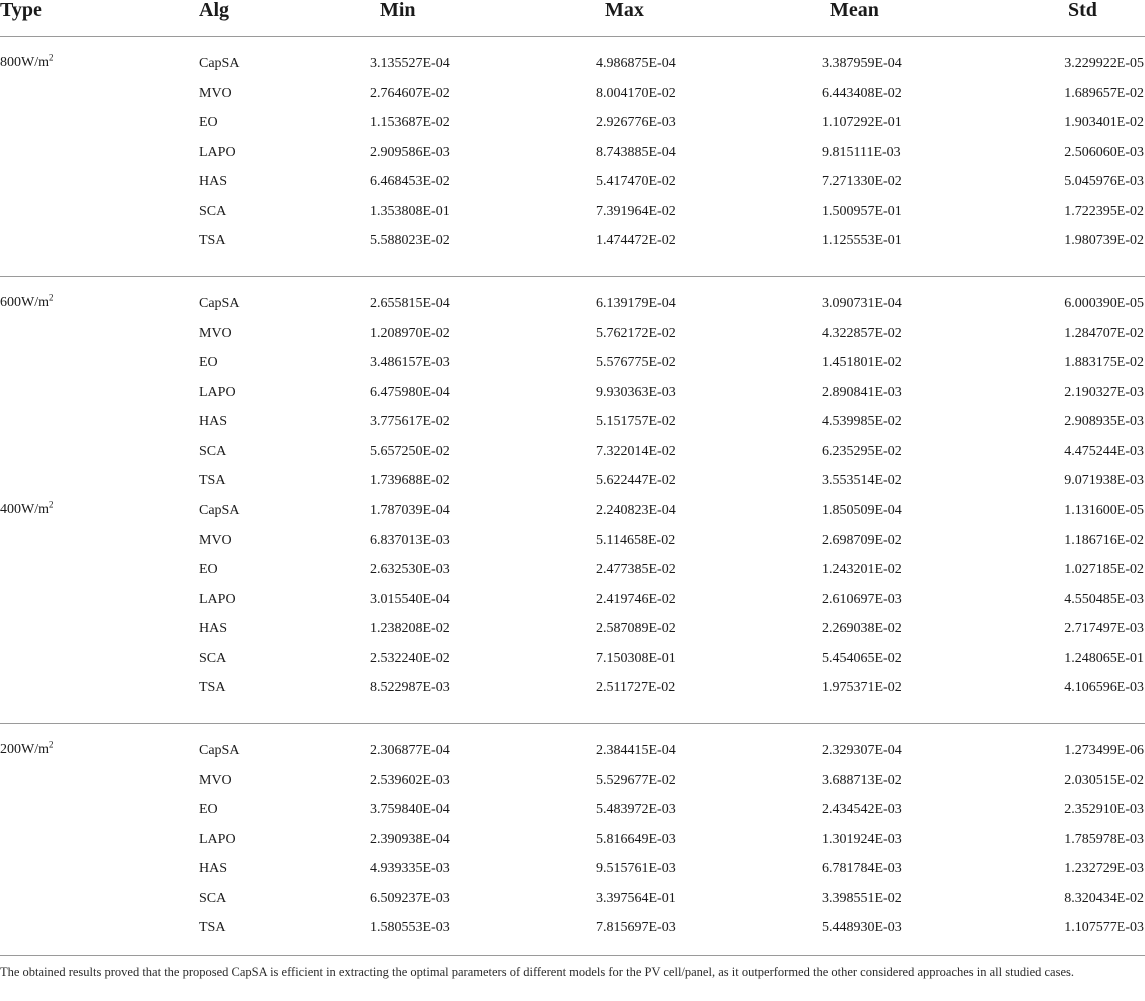  Describe the element at coordinates (636, 809) in the screenshot. I see `cell-max: 5.483972E-03` at that location.